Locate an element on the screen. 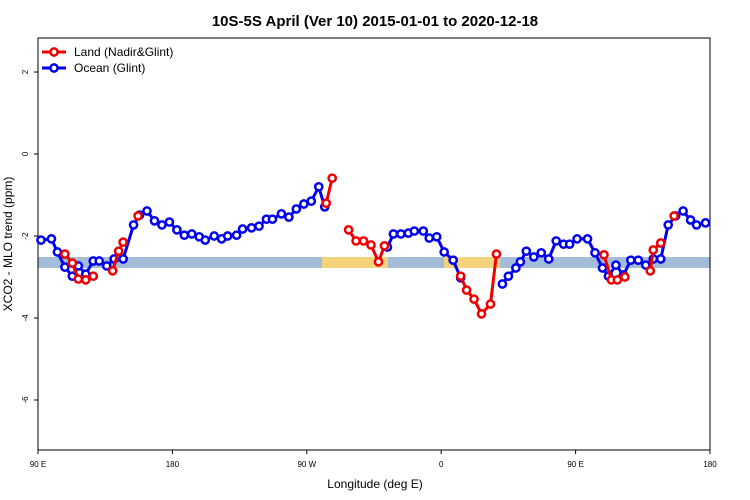 The image size is (750, 500). legend-label: Ocean (Glint) is located at coordinates (109, 68).